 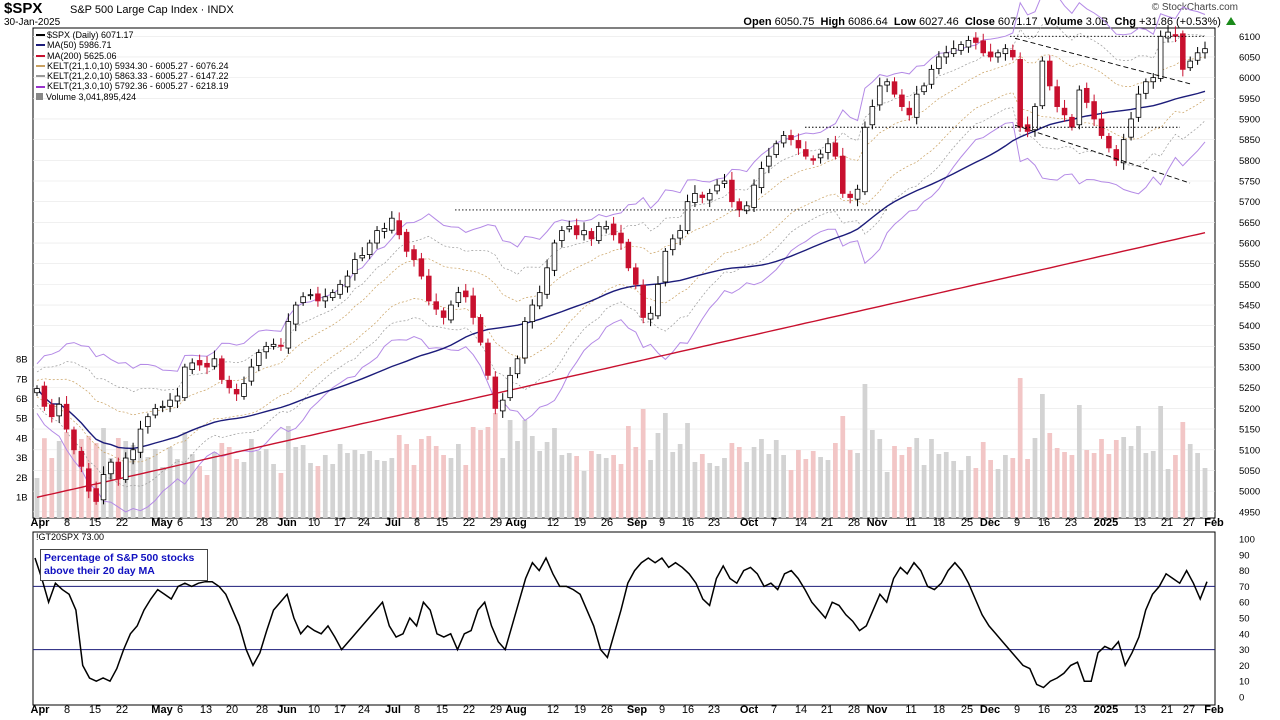 What do you see at coordinates (417, 523) in the screenshot?
I see `price-x-tick-label: 8` at bounding box center [417, 523].